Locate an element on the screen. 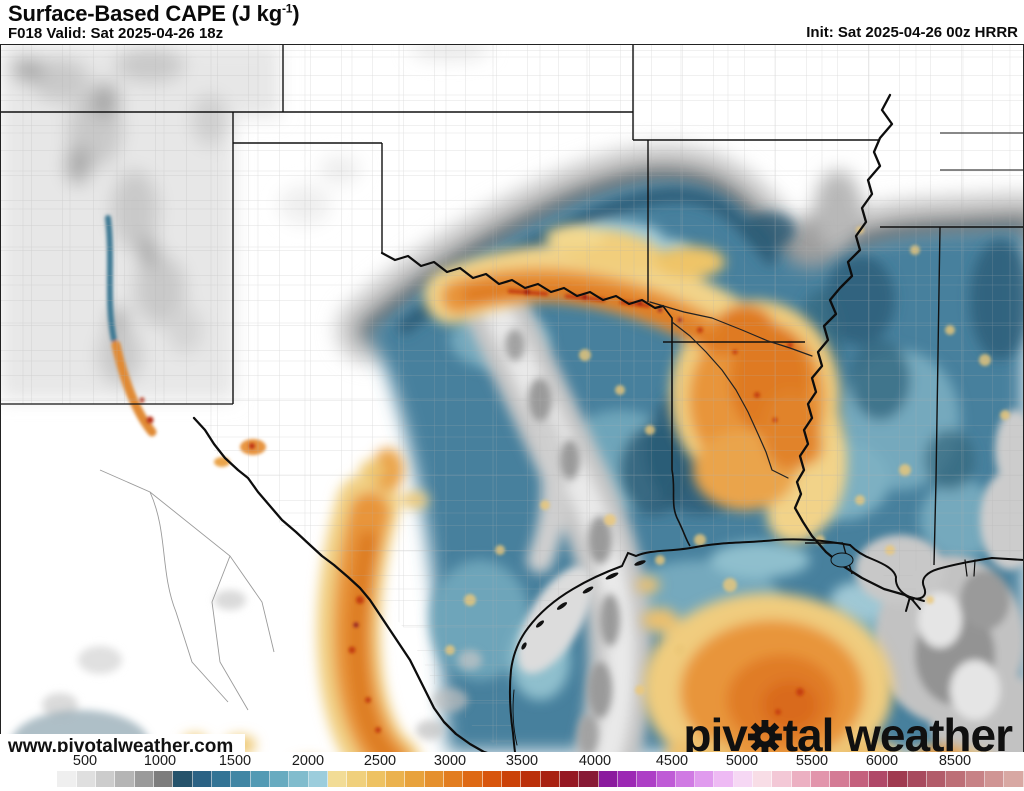  colorbar-tick-label: 1000 is located at coordinates (160, 761).